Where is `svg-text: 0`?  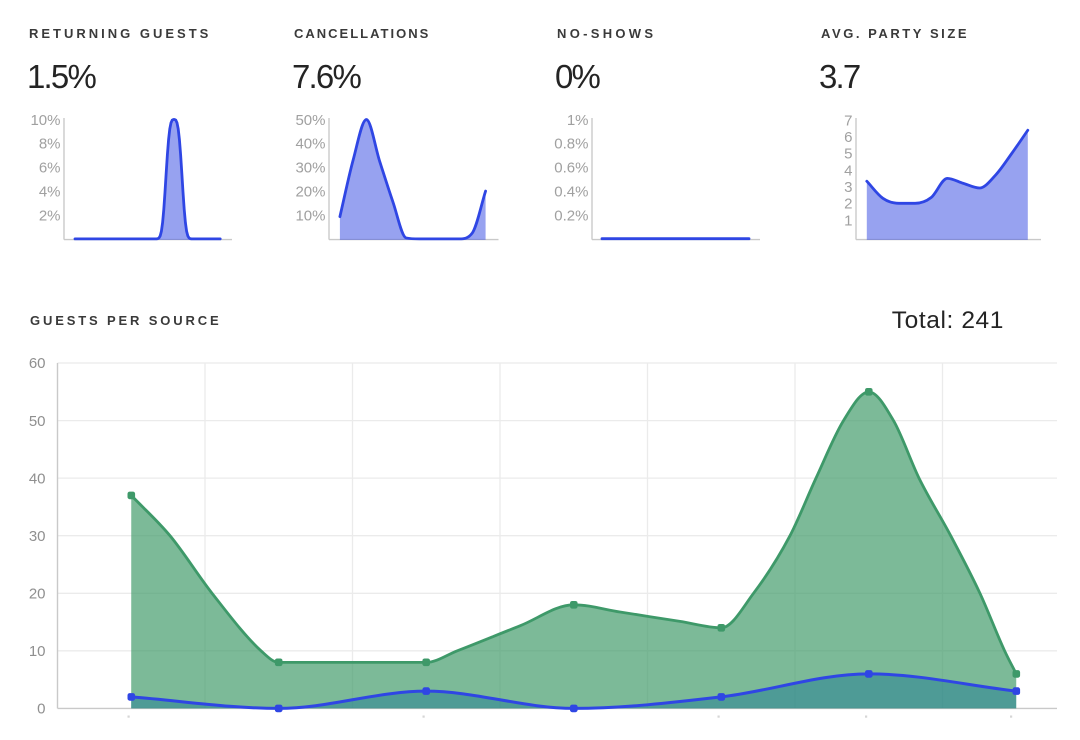 svg-text: 0 is located at coordinates (41, 709).